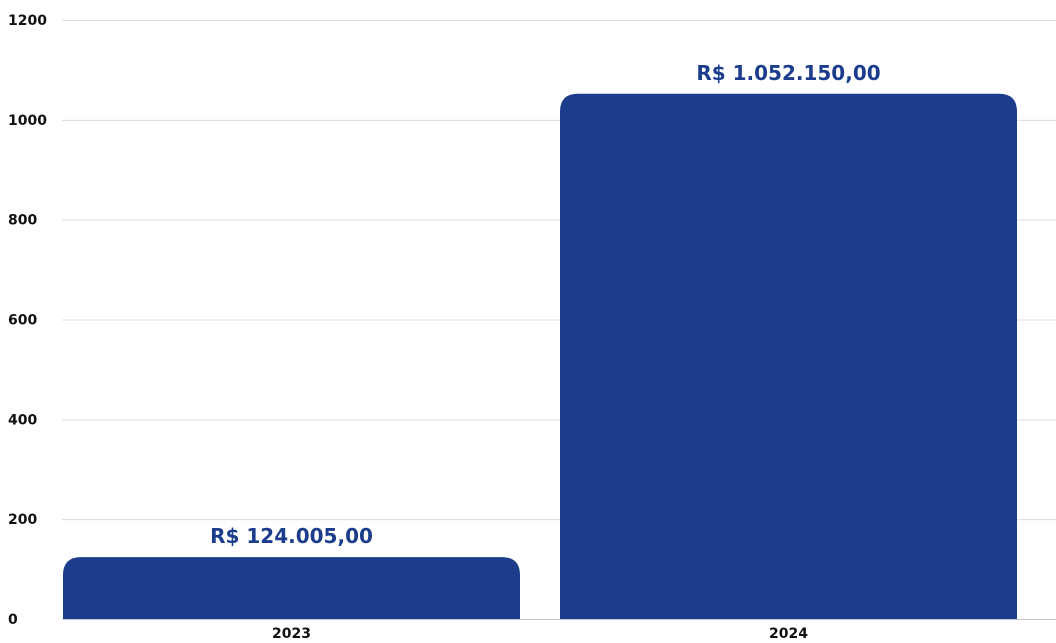  I want to click on y-tick-label: 400, so click(22, 420).